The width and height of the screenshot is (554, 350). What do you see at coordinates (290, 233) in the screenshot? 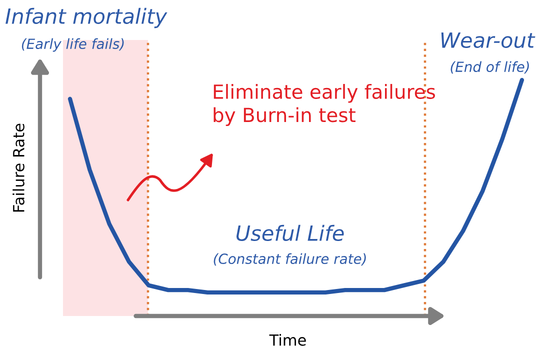
I see `annotation: Useful Life` at bounding box center [290, 233].